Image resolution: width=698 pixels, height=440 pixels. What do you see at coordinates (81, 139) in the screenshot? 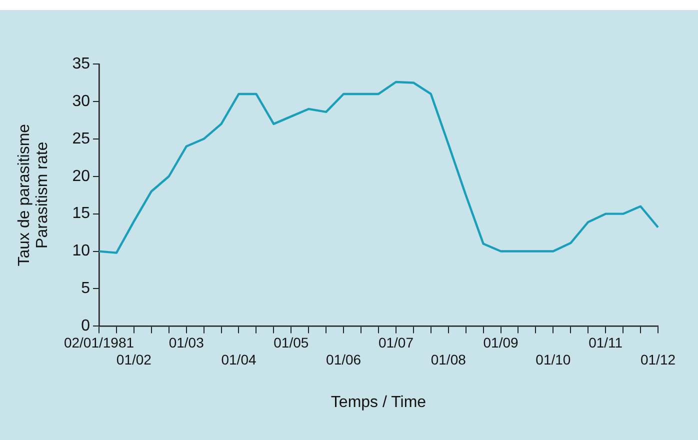
I see `y-tick-label: 25` at bounding box center [81, 139].